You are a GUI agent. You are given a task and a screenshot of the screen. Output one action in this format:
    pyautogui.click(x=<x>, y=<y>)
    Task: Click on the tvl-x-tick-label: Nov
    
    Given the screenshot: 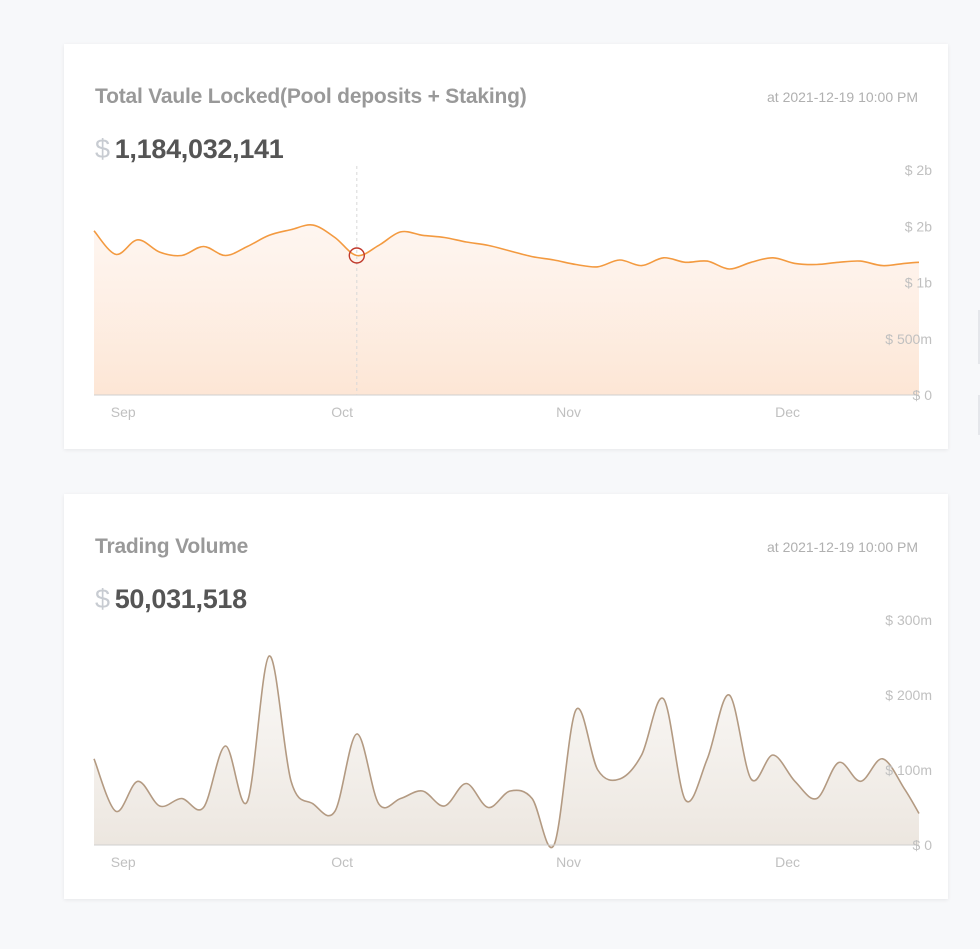 What is the action you would take?
    pyautogui.click(x=568, y=412)
    